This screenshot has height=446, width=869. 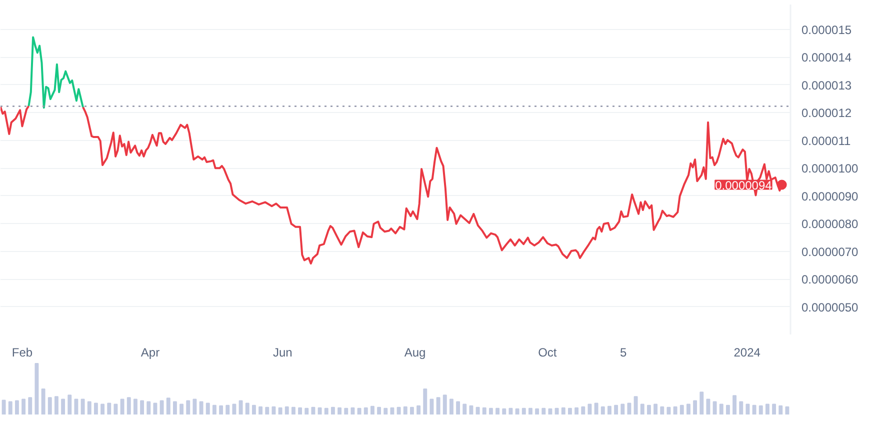 I want to click on y-tick-label: 0.000014, so click(x=827, y=57).